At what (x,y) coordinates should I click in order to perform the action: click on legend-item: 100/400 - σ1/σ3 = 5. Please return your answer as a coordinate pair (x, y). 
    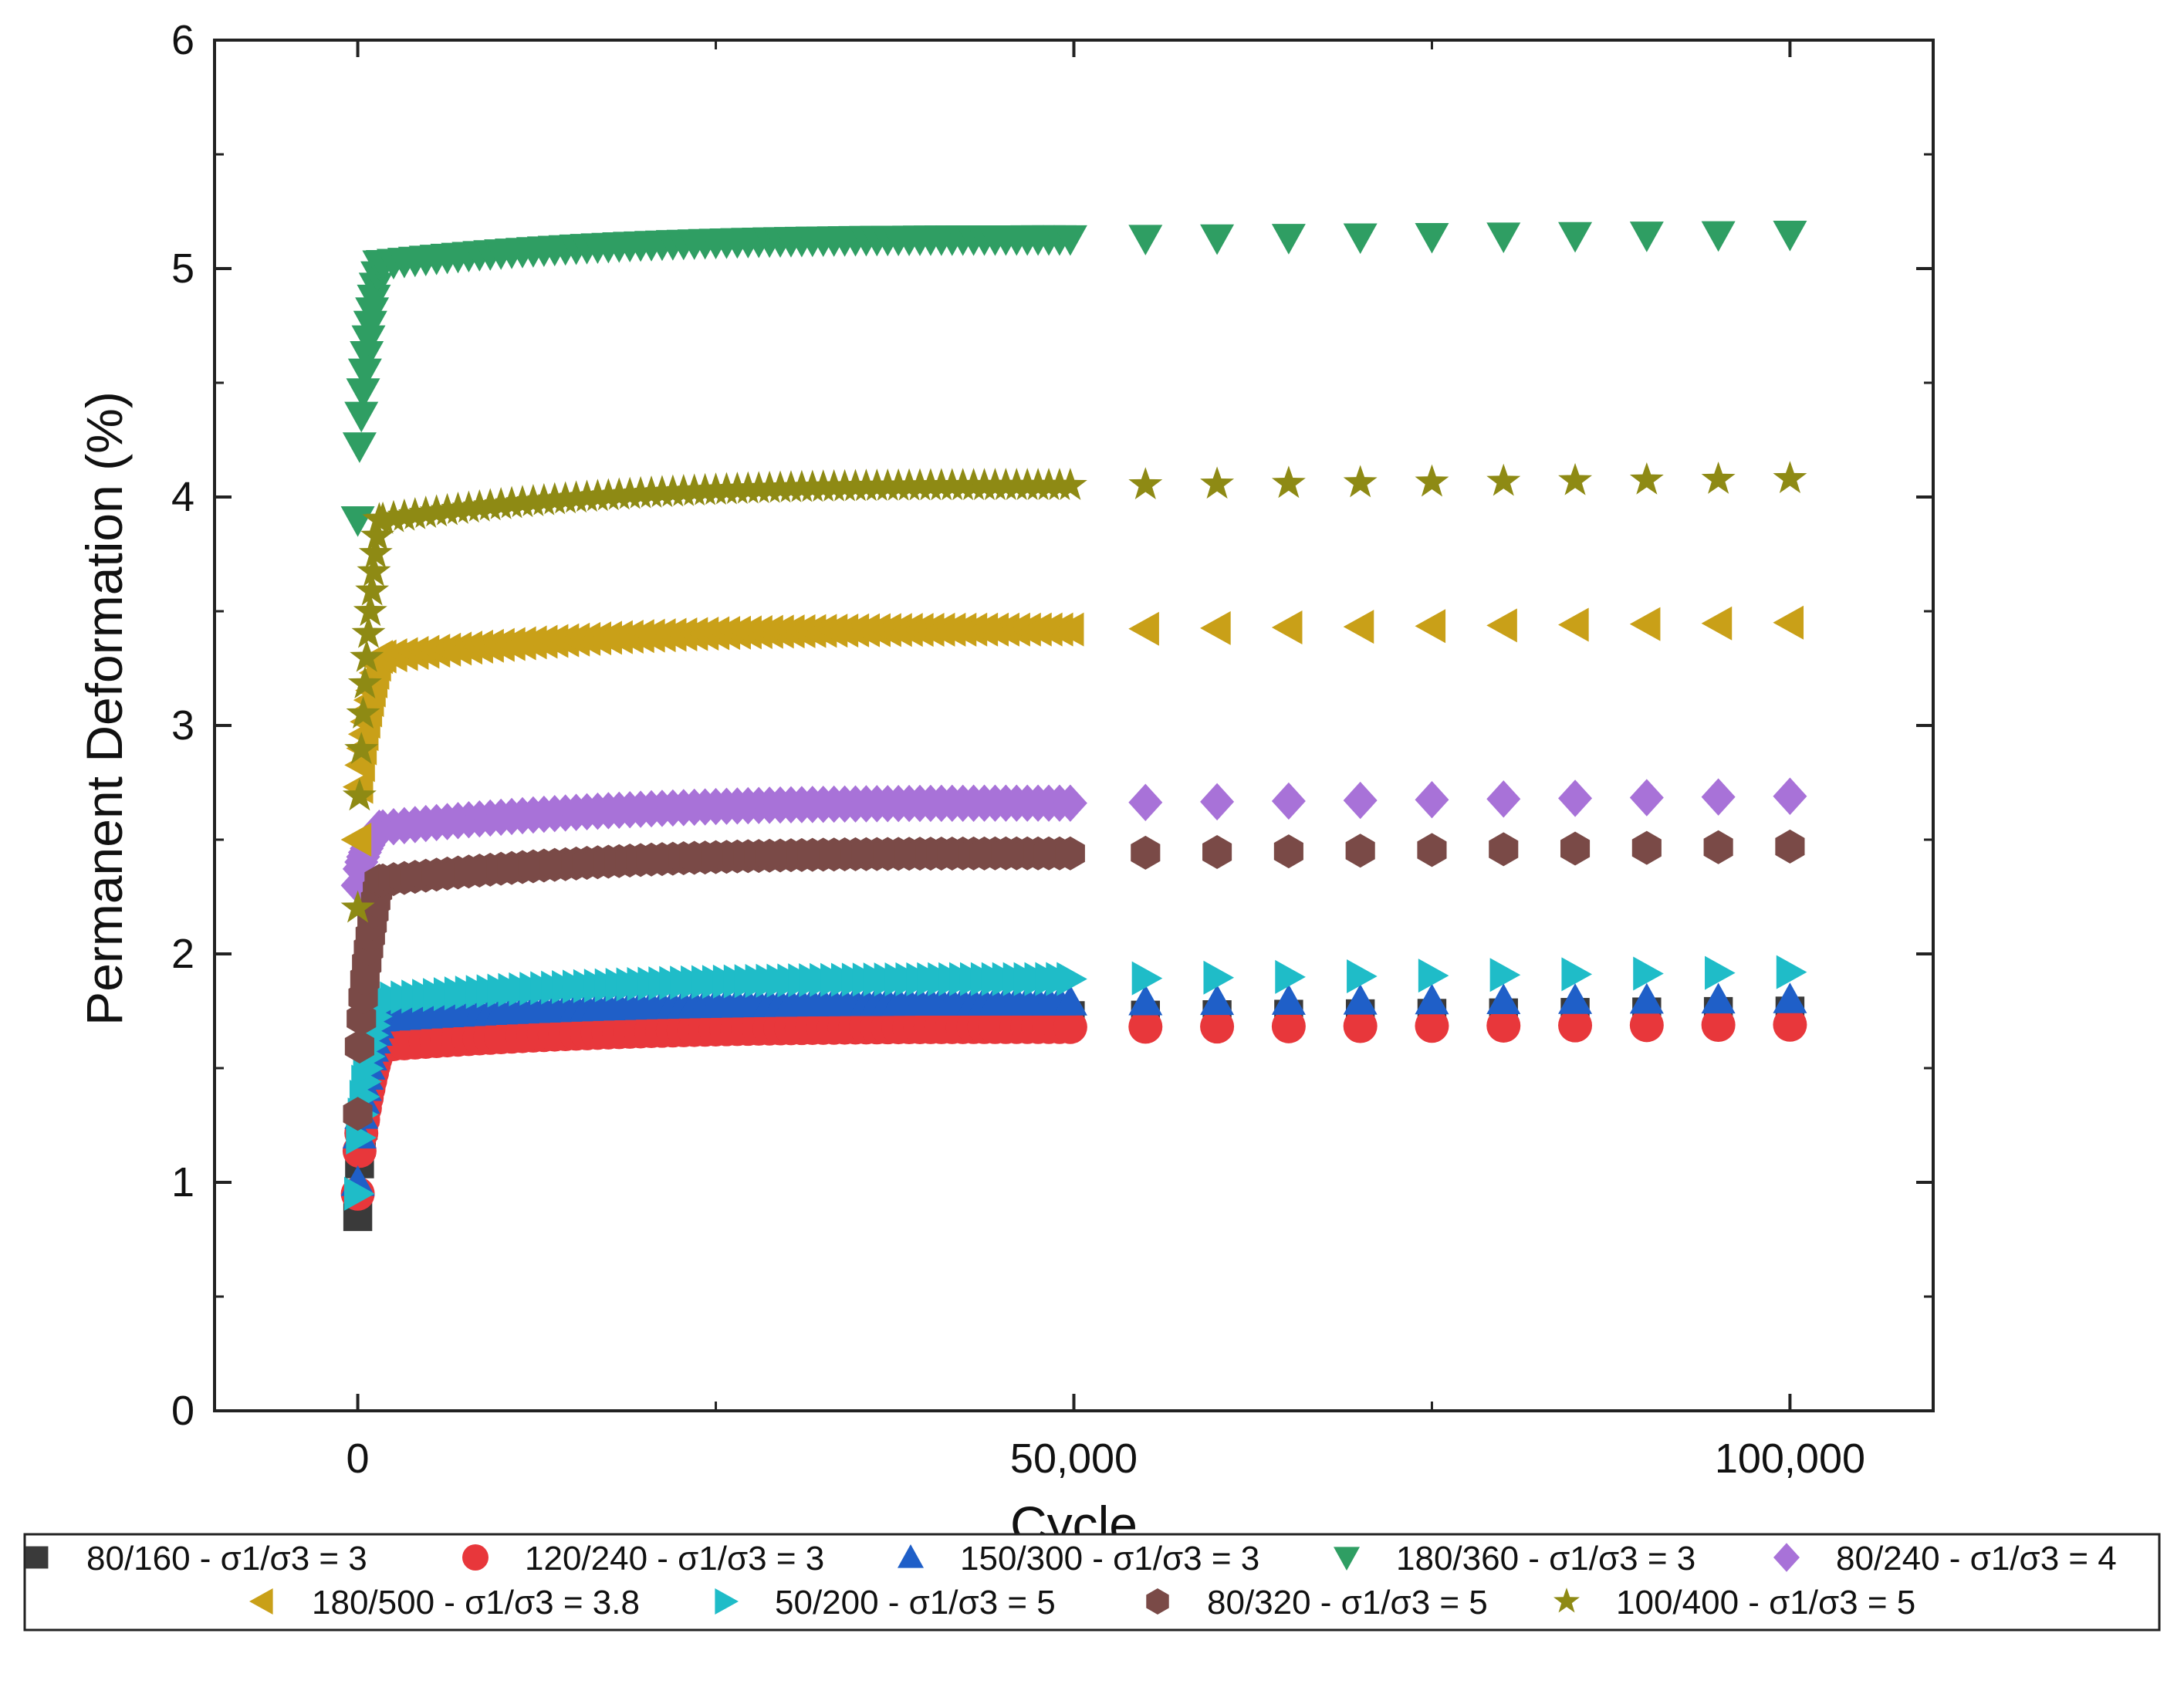
    Looking at the image, I should click on (1734, 1602).